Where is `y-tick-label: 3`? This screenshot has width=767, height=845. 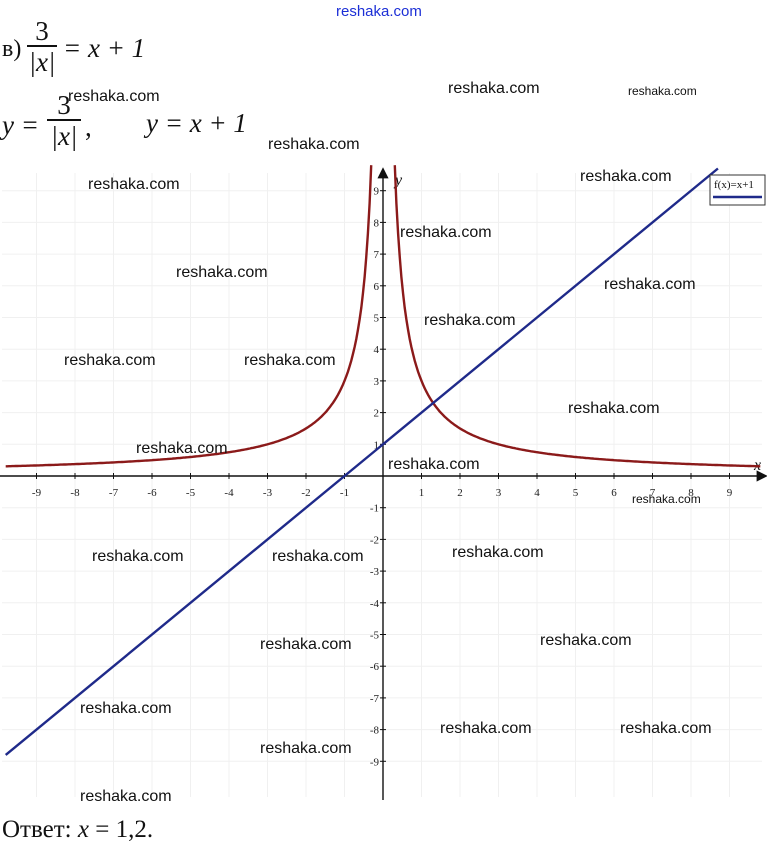 y-tick-label: 3 is located at coordinates (377, 382).